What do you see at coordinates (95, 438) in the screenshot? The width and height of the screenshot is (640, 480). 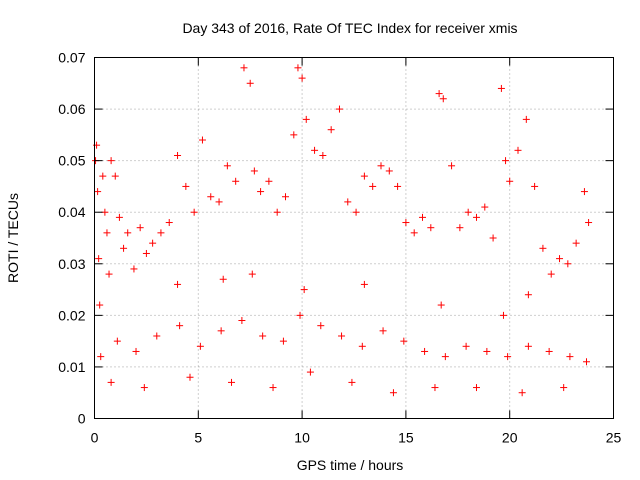 I see `x-tick-label: 0` at bounding box center [95, 438].